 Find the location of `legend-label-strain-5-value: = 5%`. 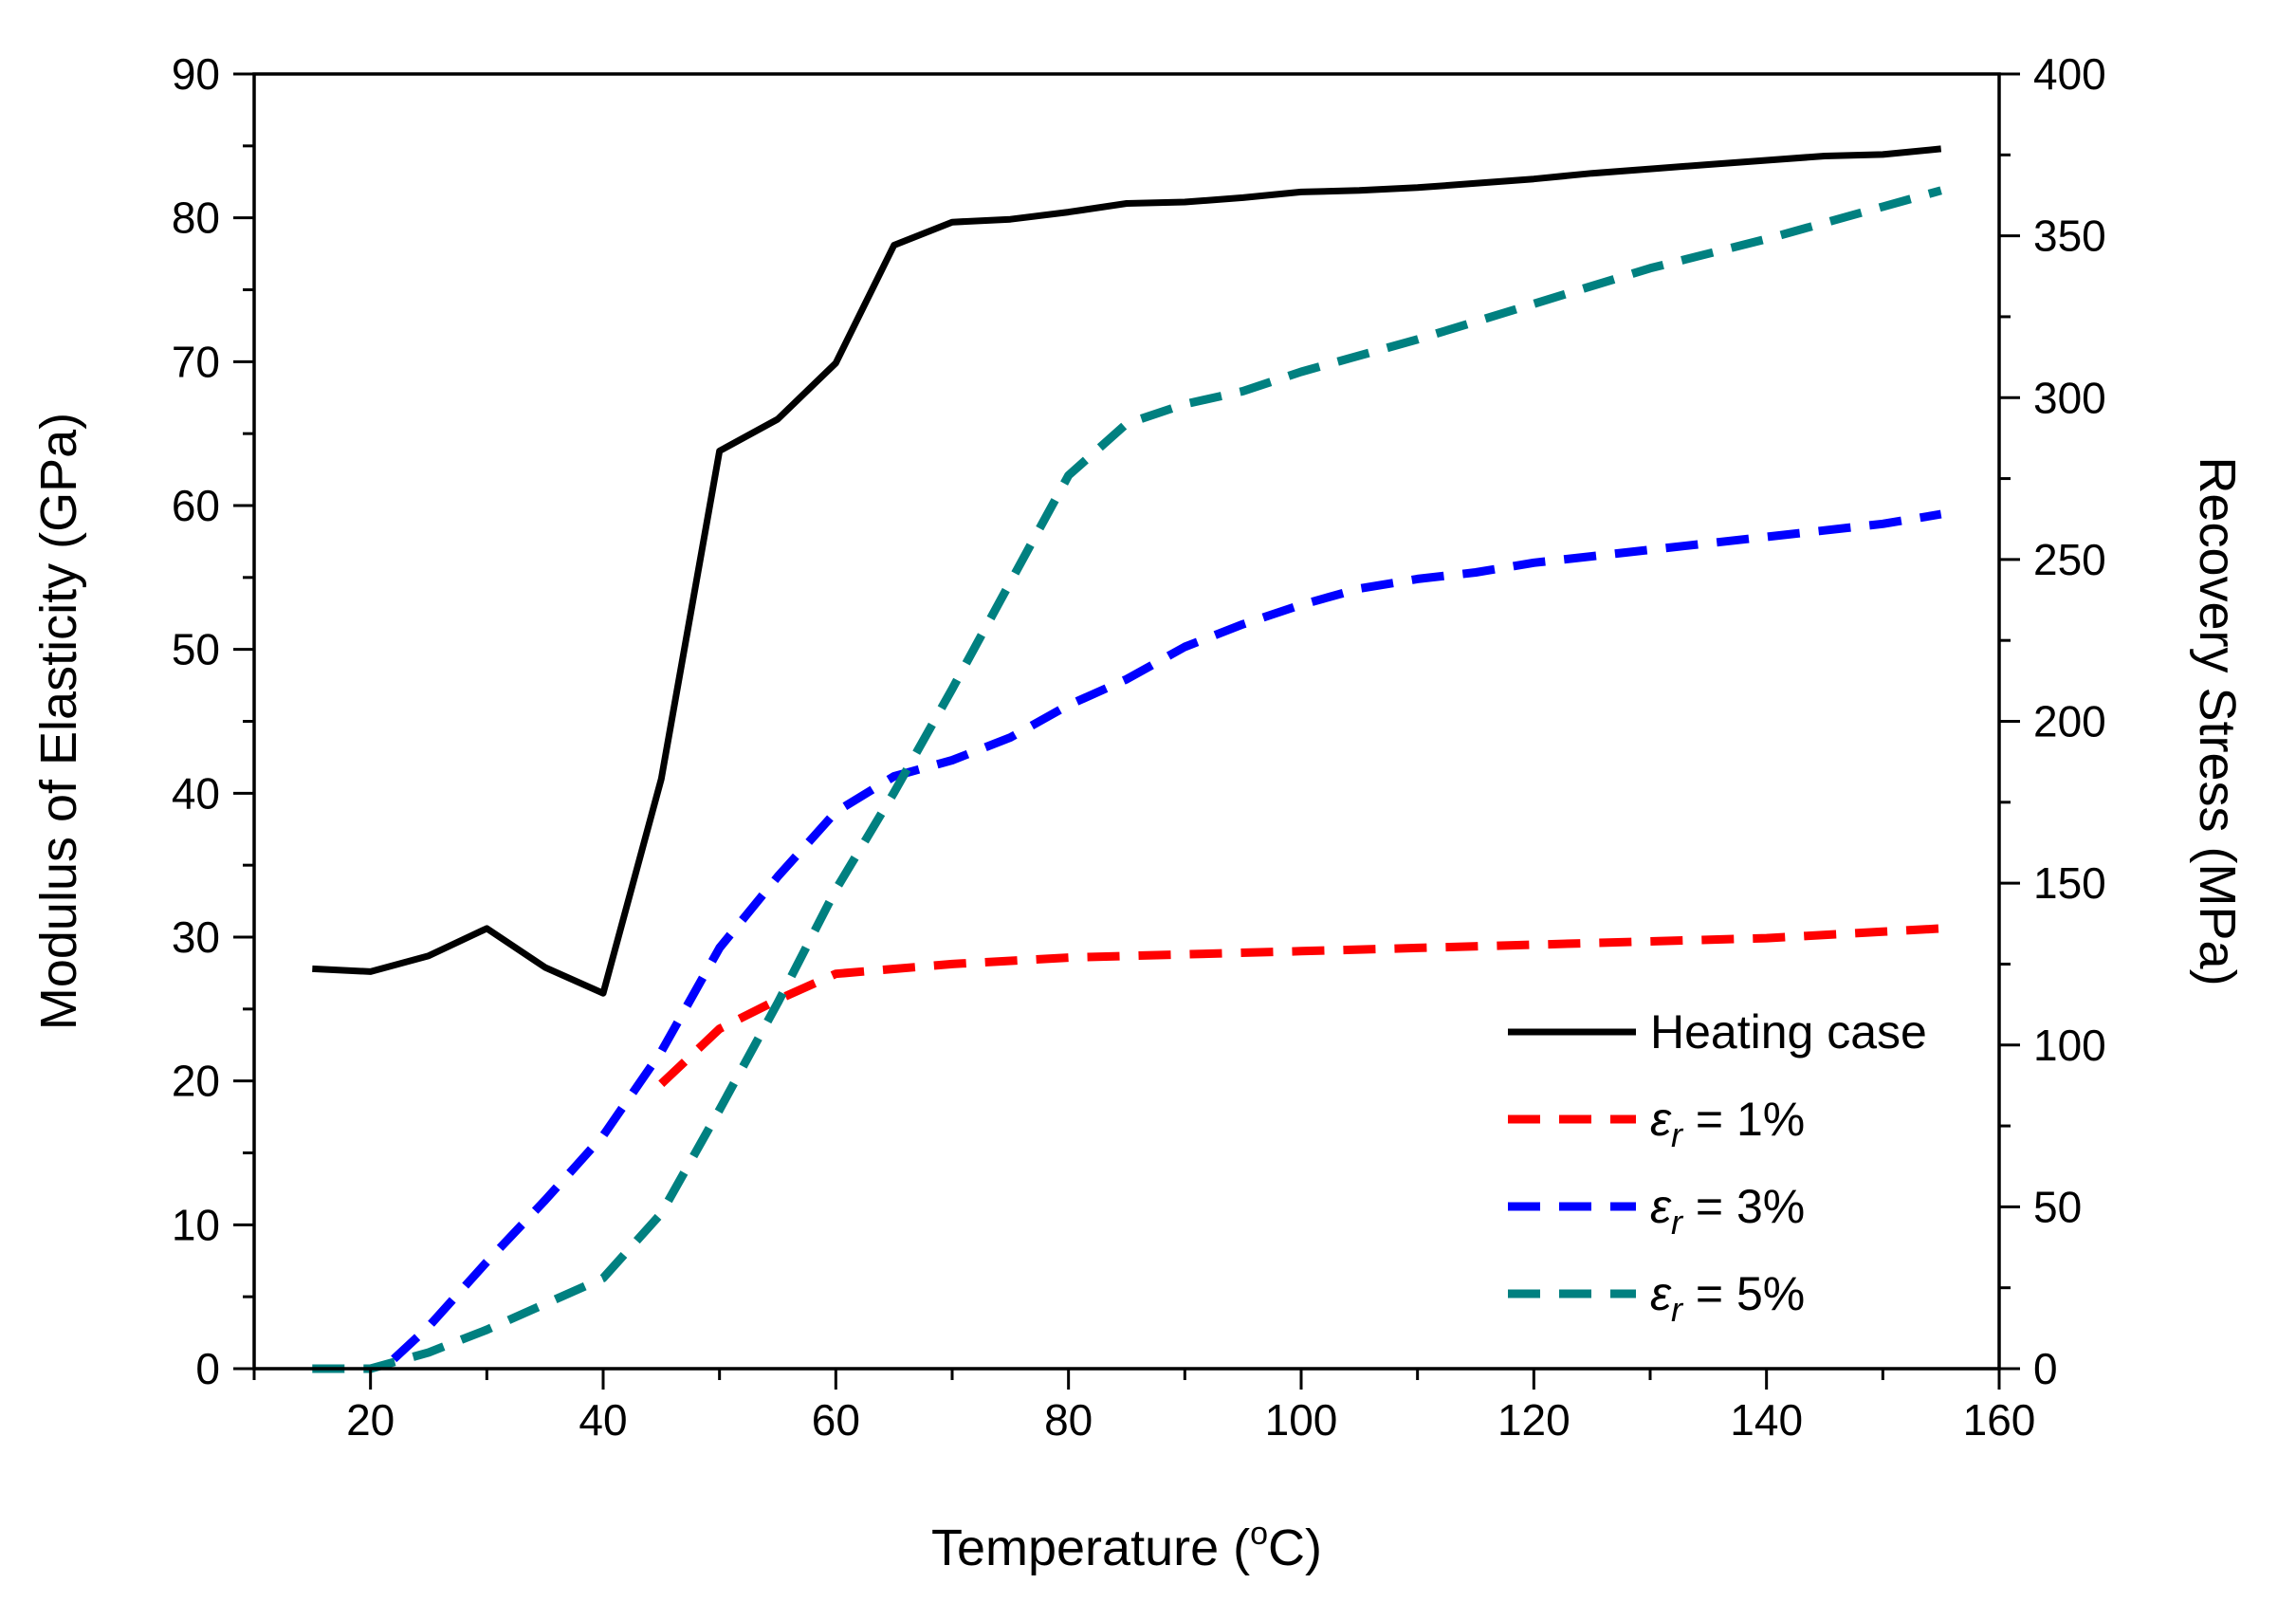

legend-label-strain-5-value: = 5% is located at coordinates (1743, 1293).